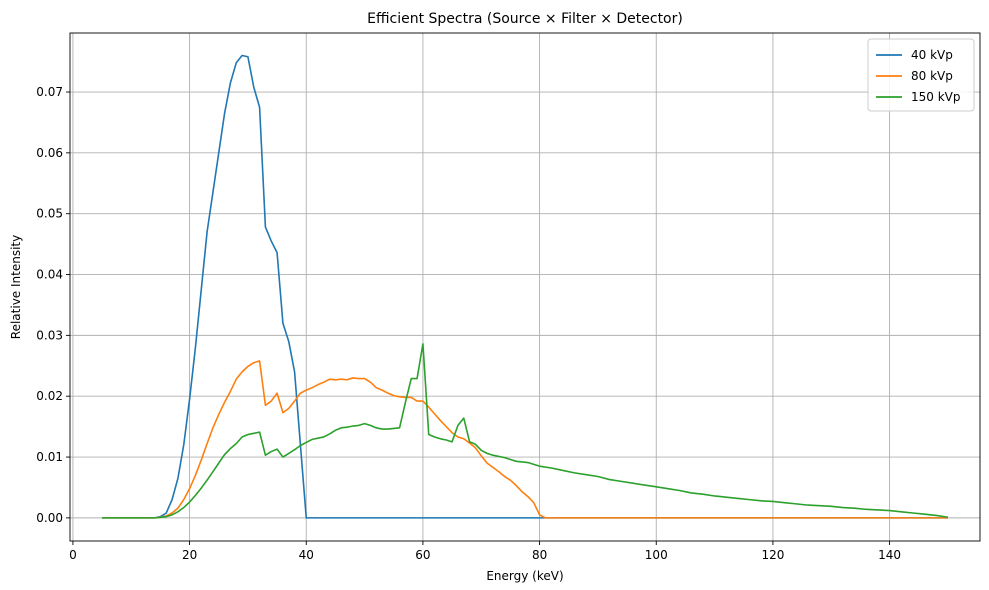 Image resolution: width=989 pixels, height=590 pixels. I want to click on y-tick-label: 0.06, so click(49, 153).